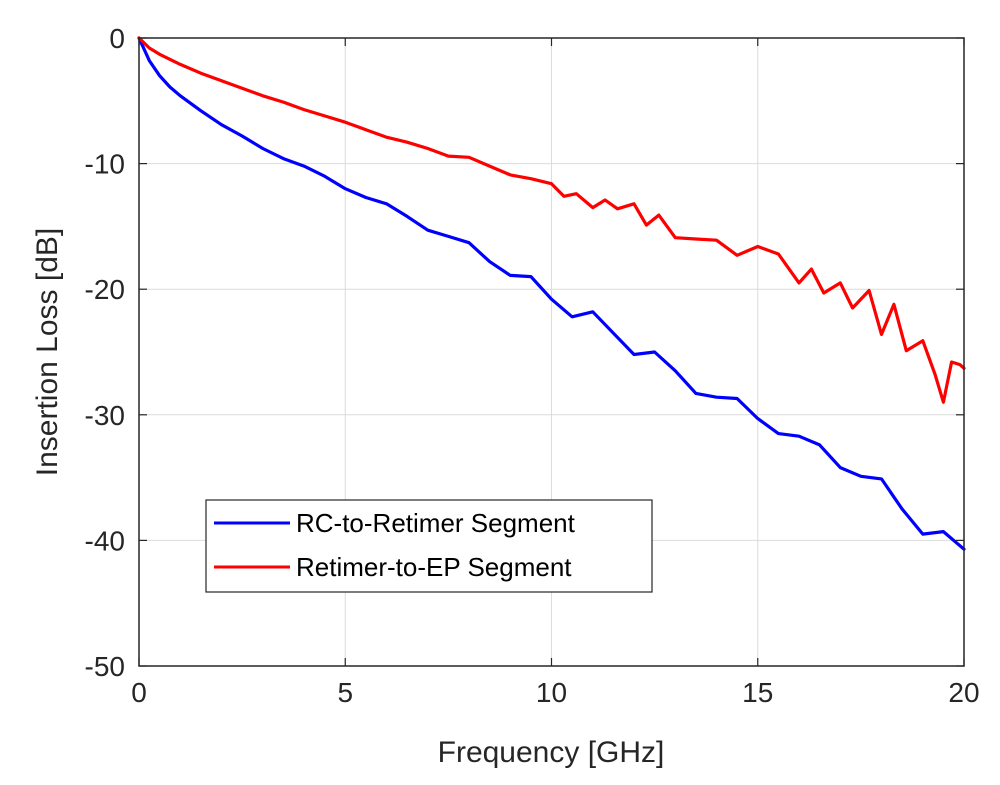  What do you see at coordinates (345, 692) in the screenshot?
I see `x-tick-label: 5` at bounding box center [345, 692].